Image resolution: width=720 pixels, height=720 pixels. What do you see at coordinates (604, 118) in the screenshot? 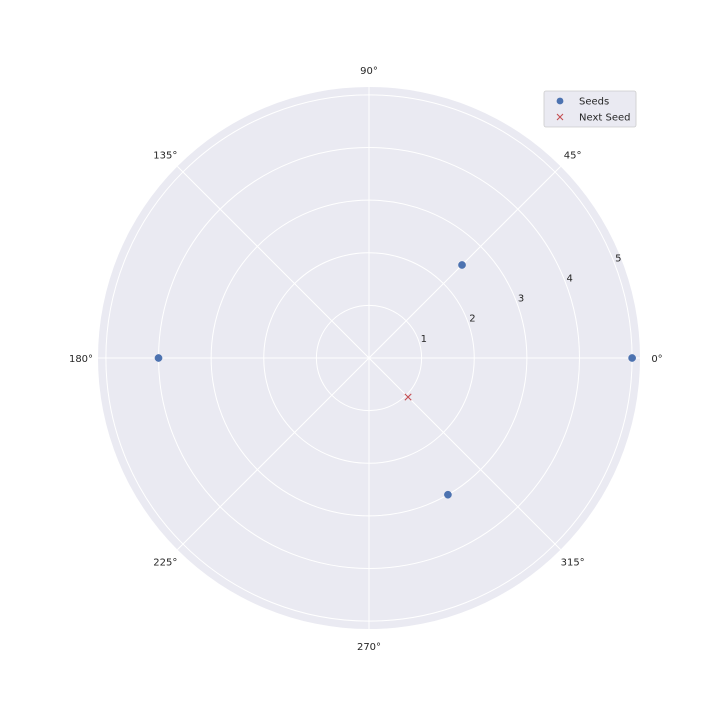
I see `legend-label: Next Seed` at bounding box center [604, 118].